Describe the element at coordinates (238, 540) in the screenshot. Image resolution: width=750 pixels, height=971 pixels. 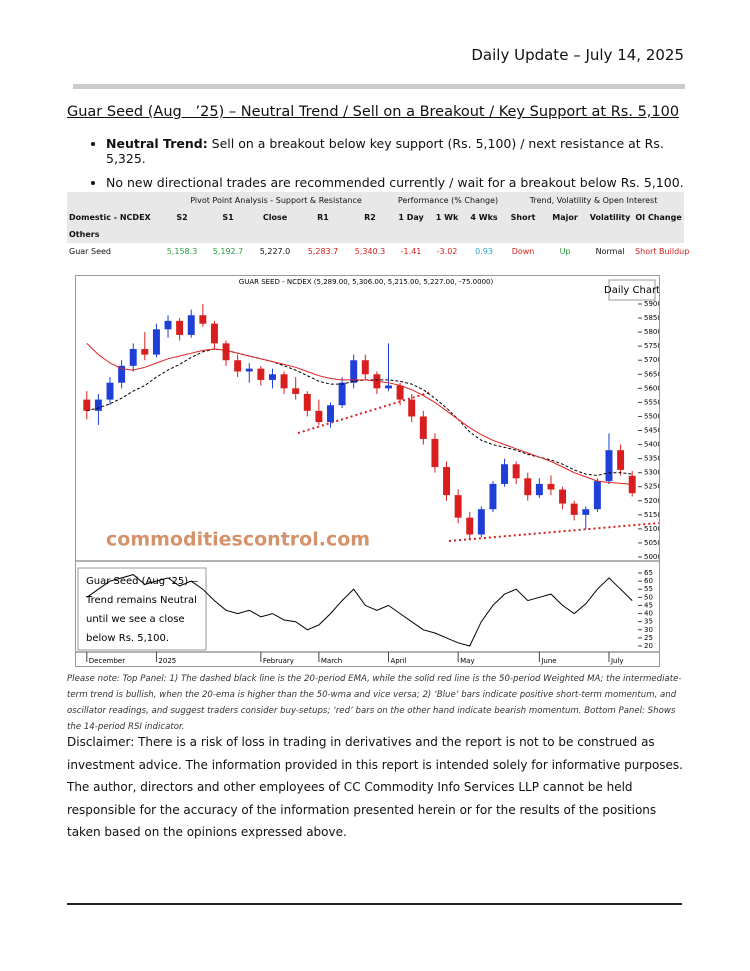
I see `watermark: commoditiescontrol.com` at that location.